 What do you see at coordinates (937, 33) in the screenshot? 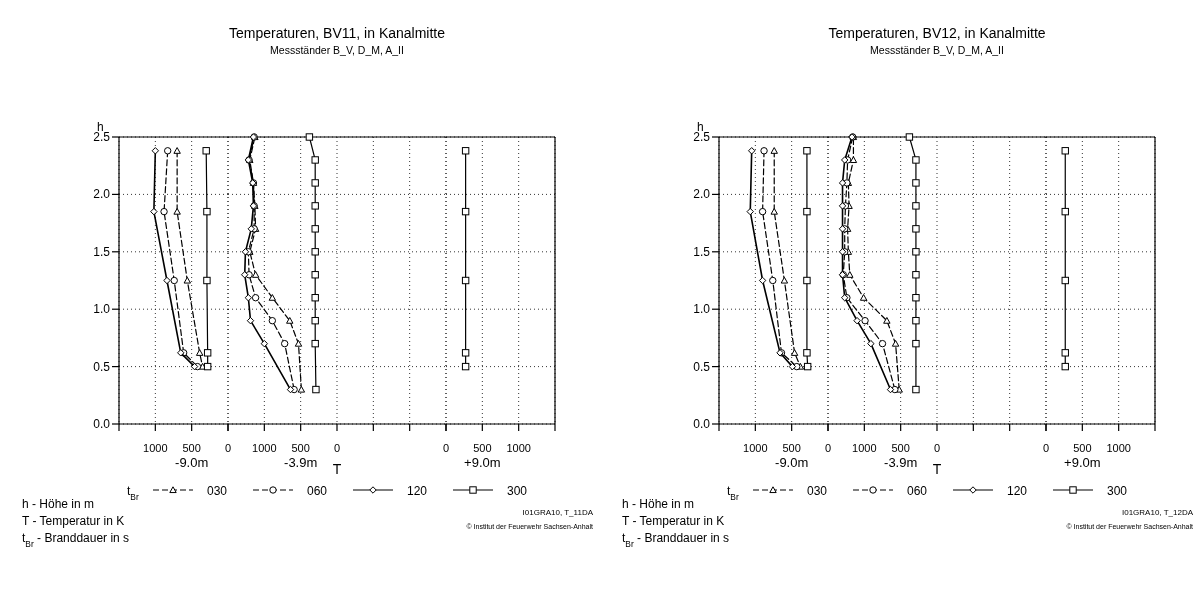
I see `chart-title: Temperaturen, BV12, in Kanalmitte` at bounding box center [937, 33].